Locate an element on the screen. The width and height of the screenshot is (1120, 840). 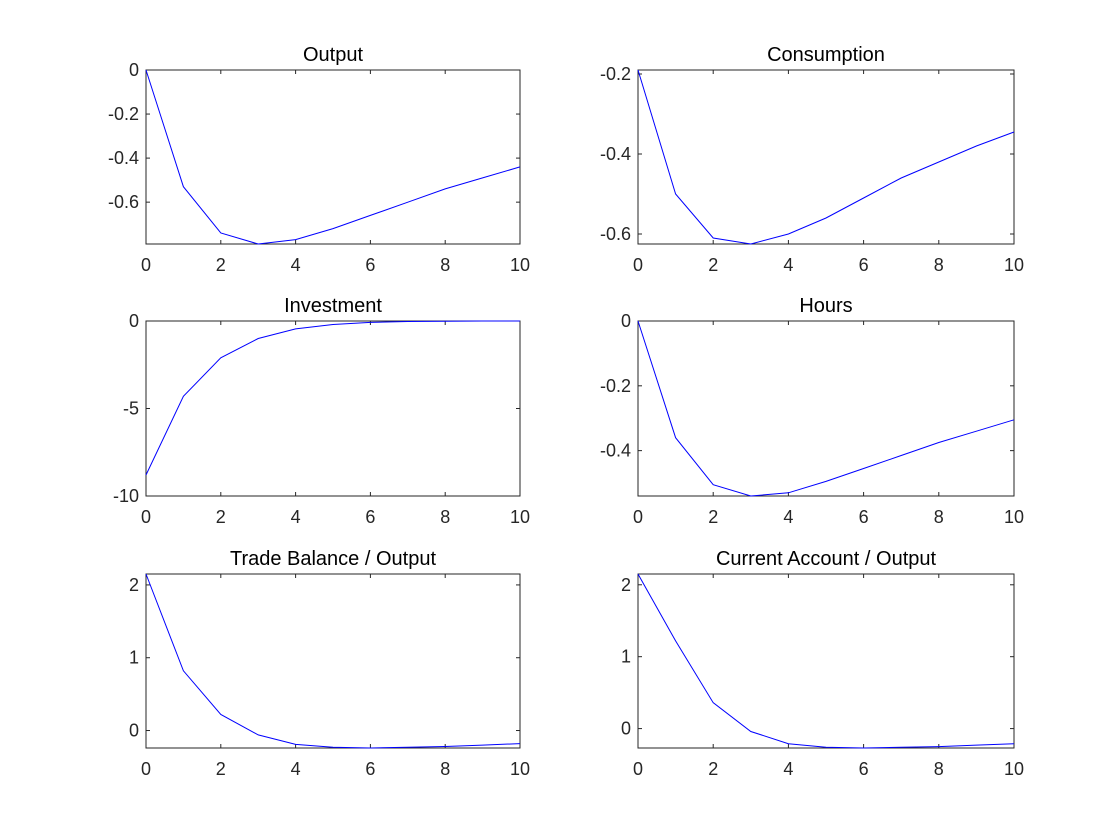
hours-panel: Hours 0 2 4 6 8 10 -0.4 -0.2 0 is located at coordinates (812, 411).